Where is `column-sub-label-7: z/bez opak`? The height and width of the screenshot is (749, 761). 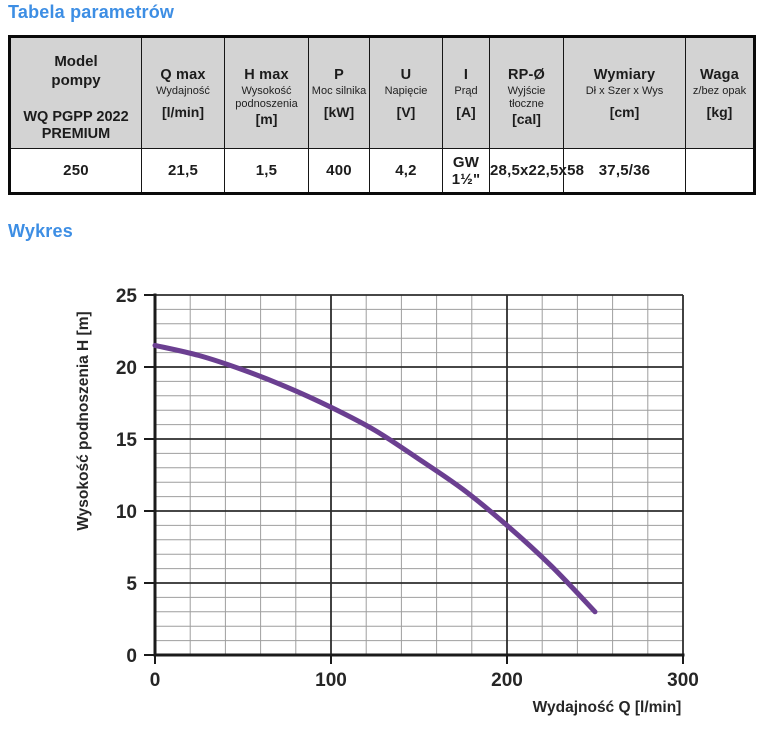 column-sub-label-7: z/bez opak is located at coordinates (719, 91).